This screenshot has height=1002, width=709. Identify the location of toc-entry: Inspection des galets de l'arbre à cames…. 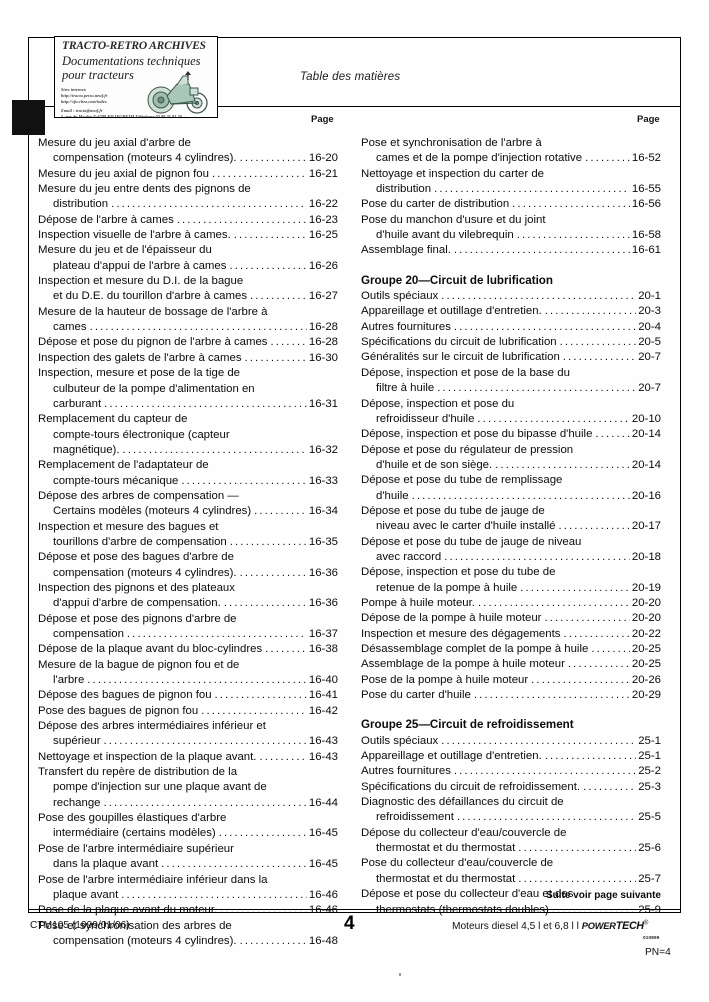
(188, 358).